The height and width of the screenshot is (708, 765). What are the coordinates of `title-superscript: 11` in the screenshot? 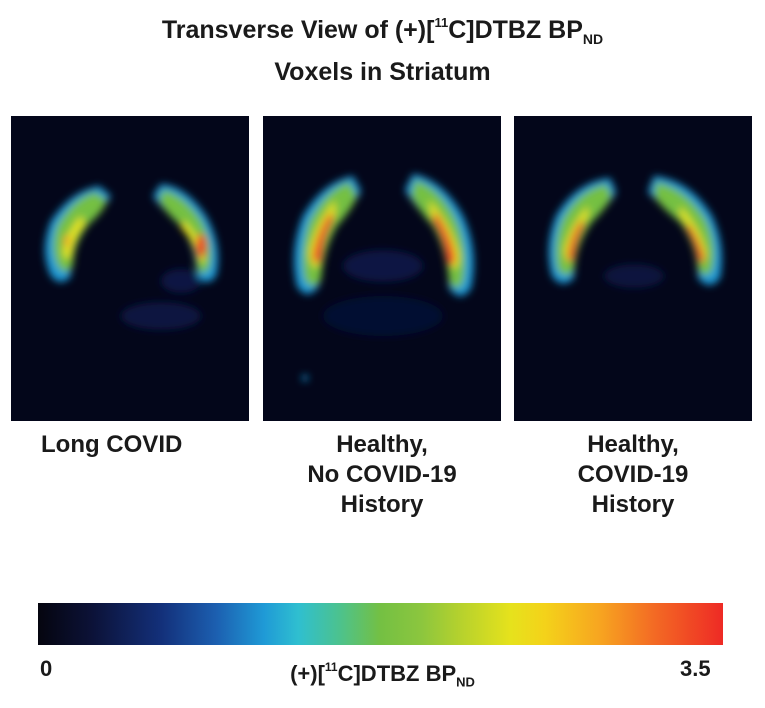 It's located at (441, 22).